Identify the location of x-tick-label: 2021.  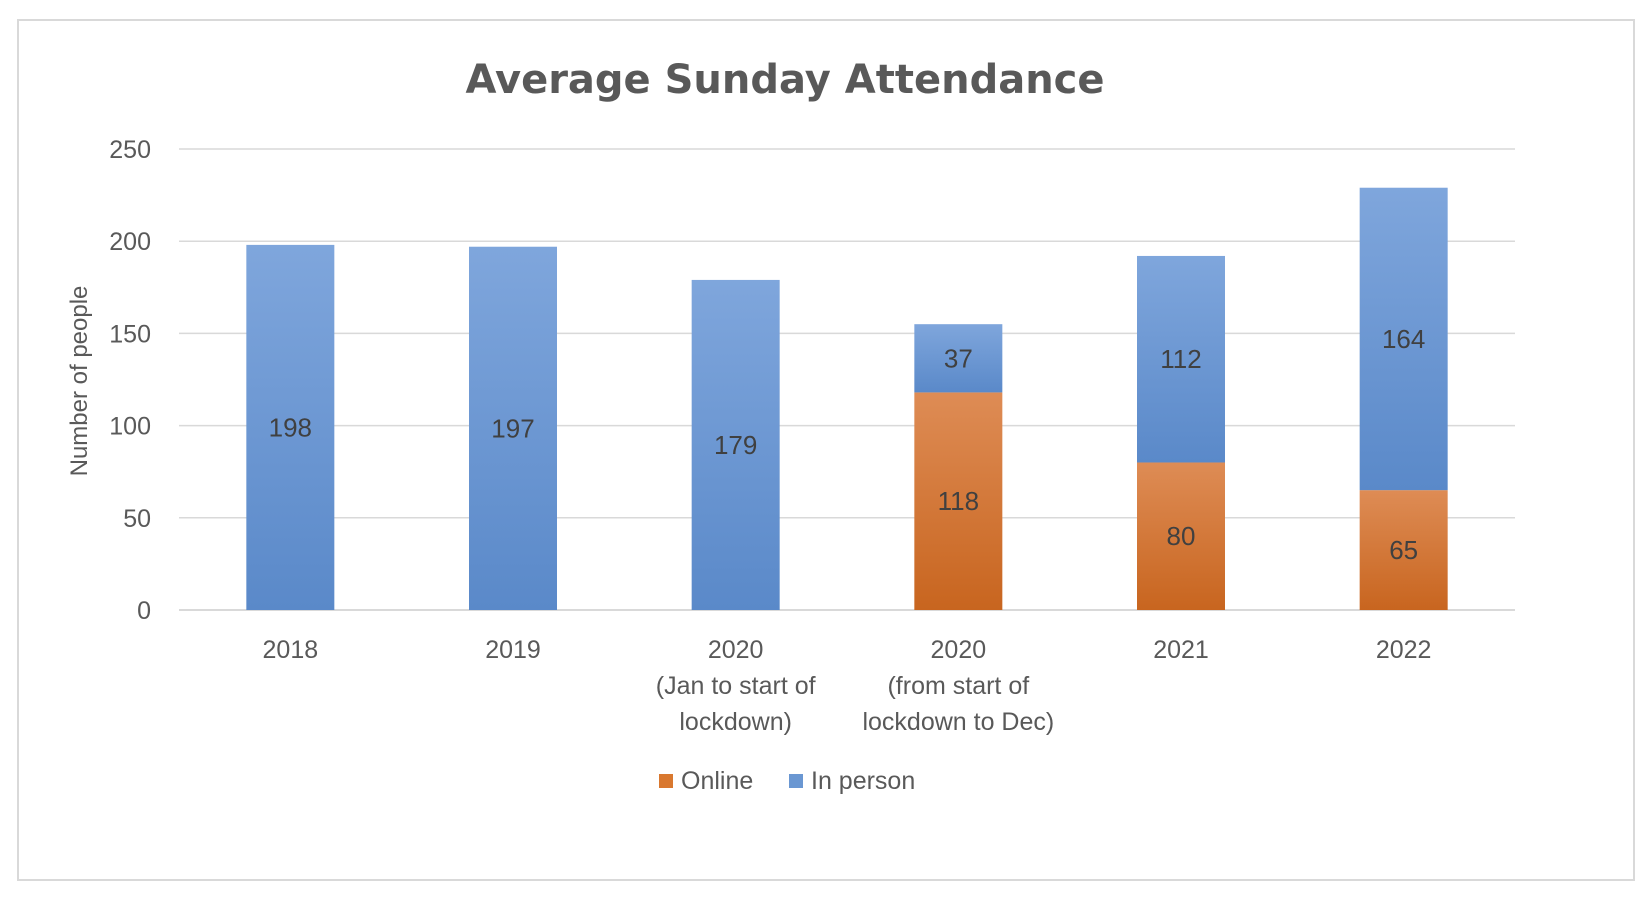
(1181, 650).